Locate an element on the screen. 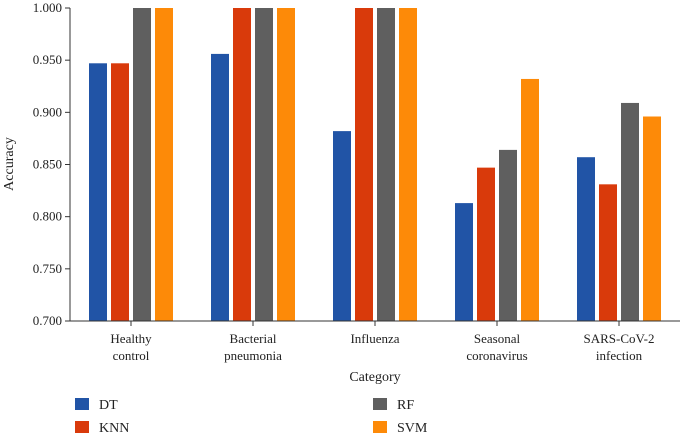 The image size is (681, 440). x-tick-label-line: Influenza is located at coordinates (374, 338).